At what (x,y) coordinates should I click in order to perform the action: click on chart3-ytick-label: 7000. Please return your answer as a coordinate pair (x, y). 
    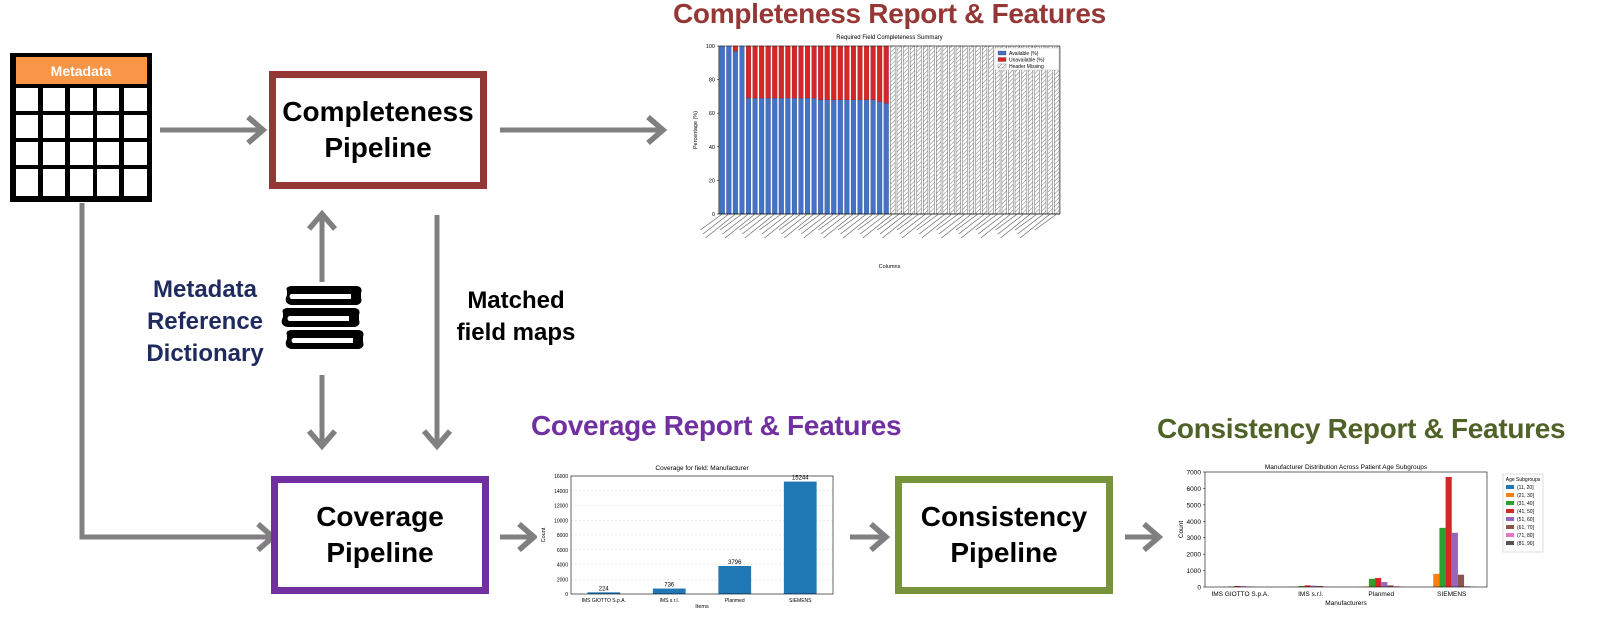
    Looking at the image, I should click on (1194, 473).